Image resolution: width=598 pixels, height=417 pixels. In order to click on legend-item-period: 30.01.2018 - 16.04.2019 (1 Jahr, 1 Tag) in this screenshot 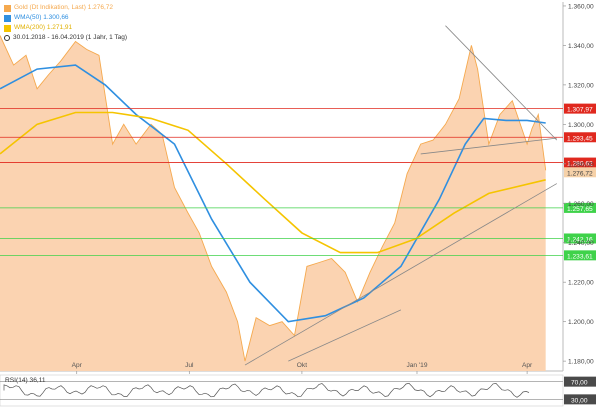, I will do `click(65, 38)`.